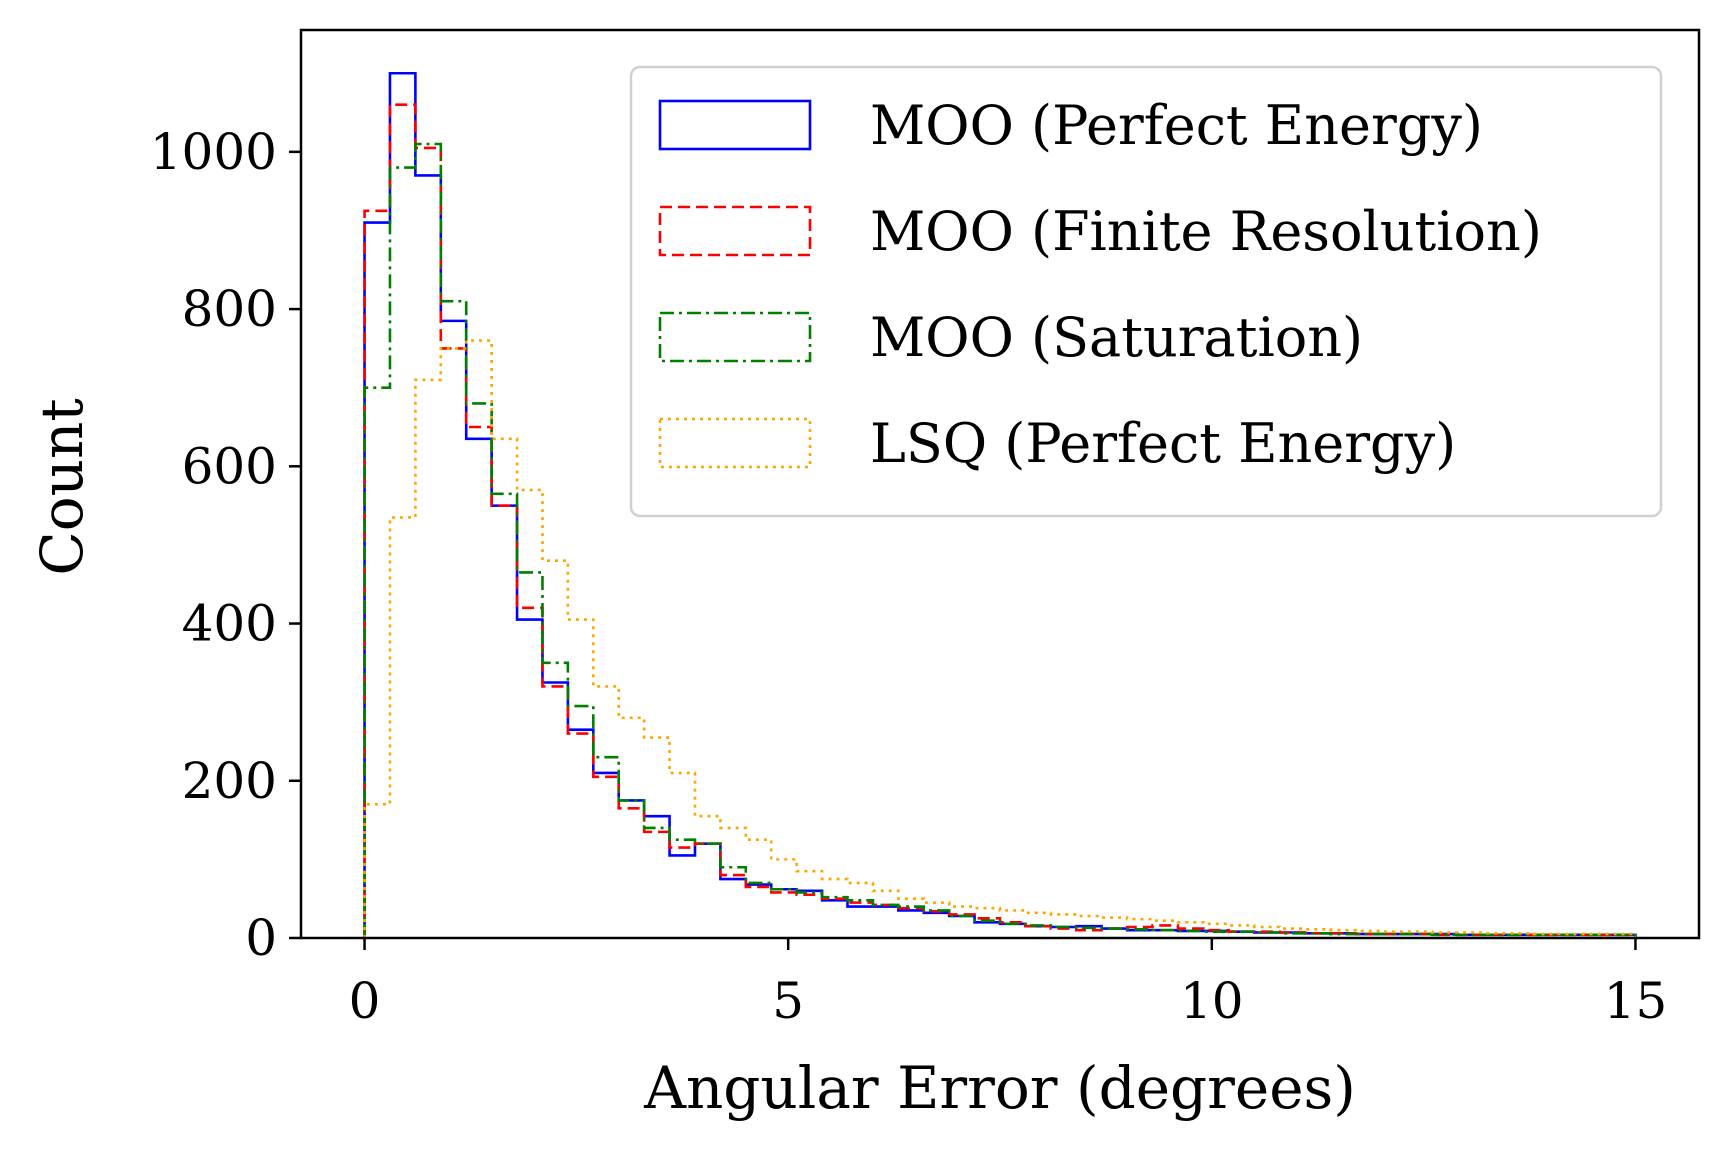 Image resolution: width=1724 pixels, height=1152 pixels. Describe the element at coordinates (225, 545) in the screenshot. I see `y-axis: 0 200 400 600 800 1000` at that location.